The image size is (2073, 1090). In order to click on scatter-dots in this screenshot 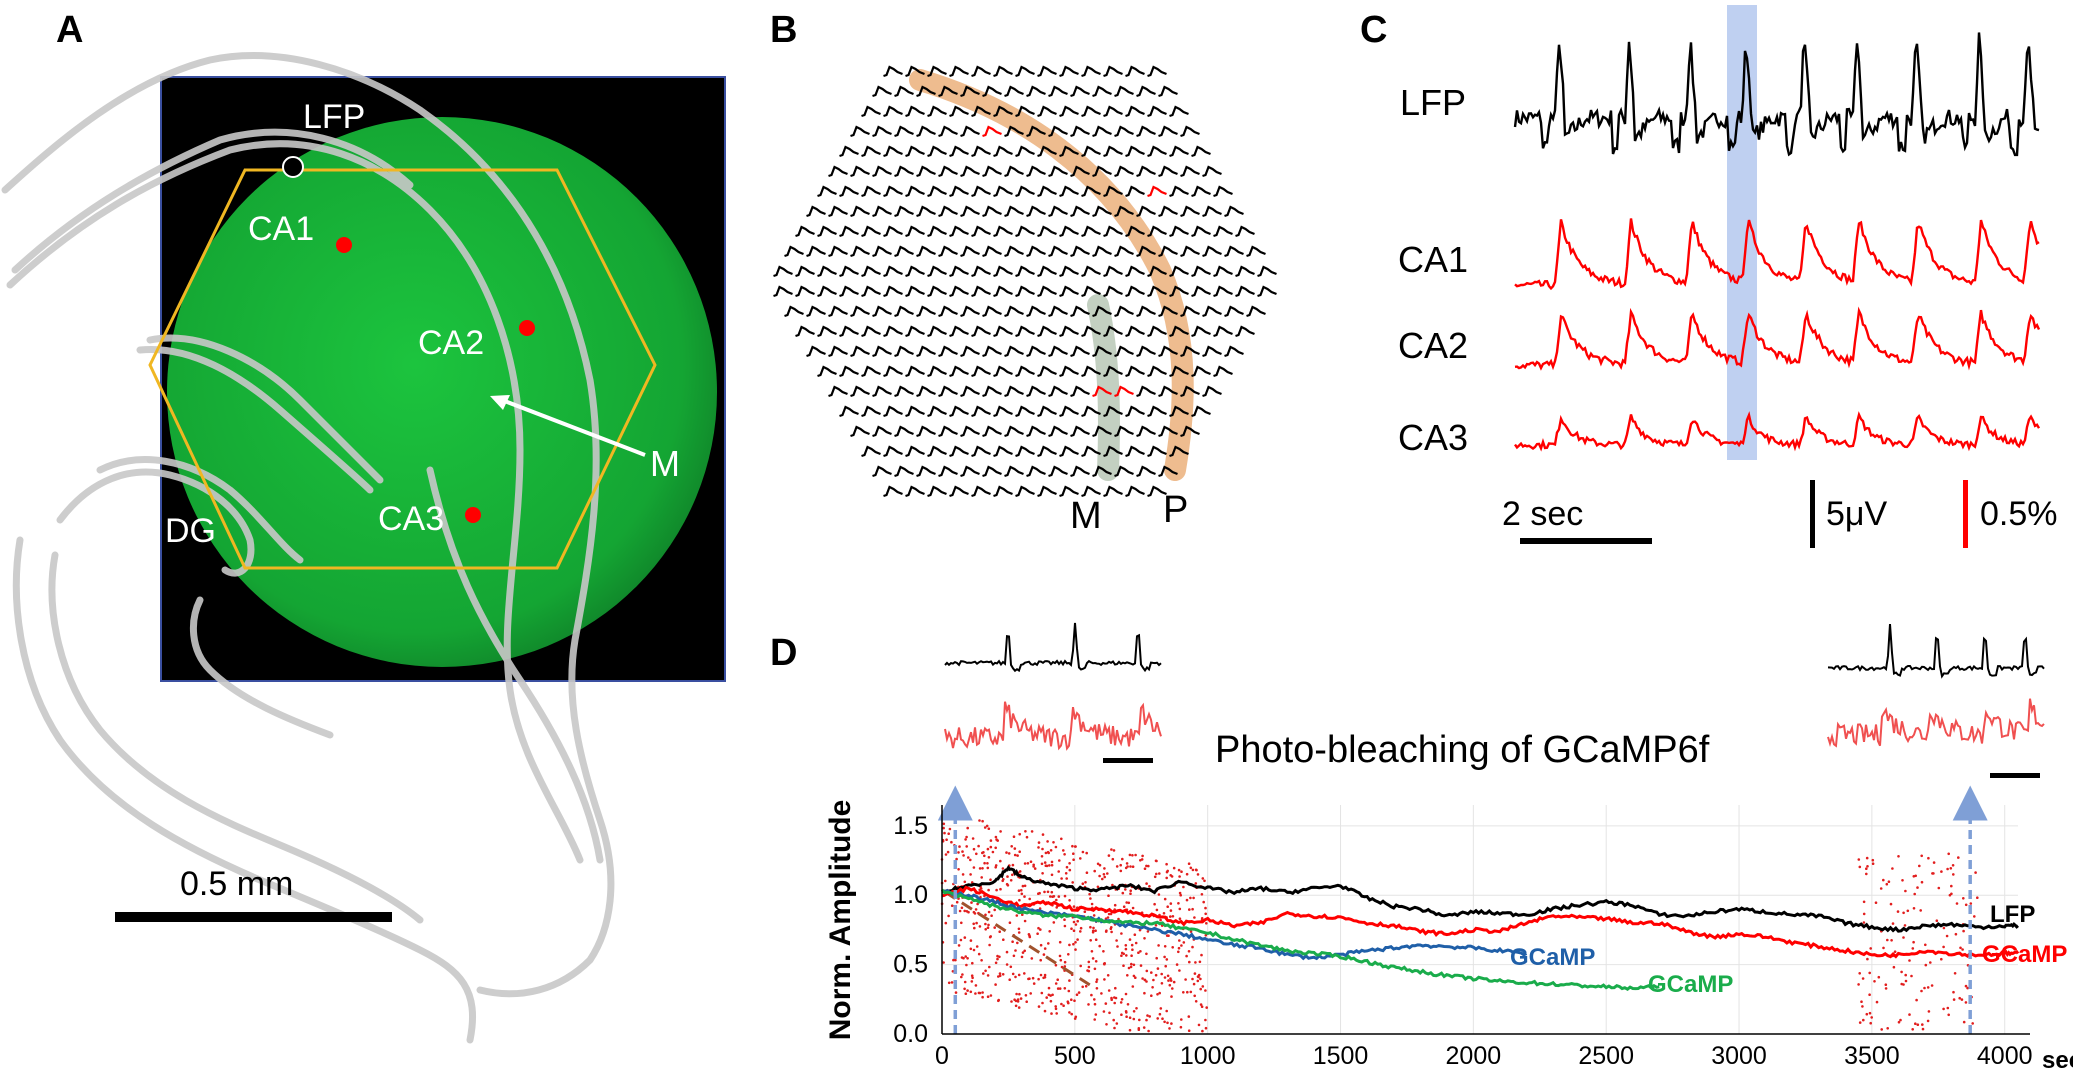, I will do `click(1459, 926)`.